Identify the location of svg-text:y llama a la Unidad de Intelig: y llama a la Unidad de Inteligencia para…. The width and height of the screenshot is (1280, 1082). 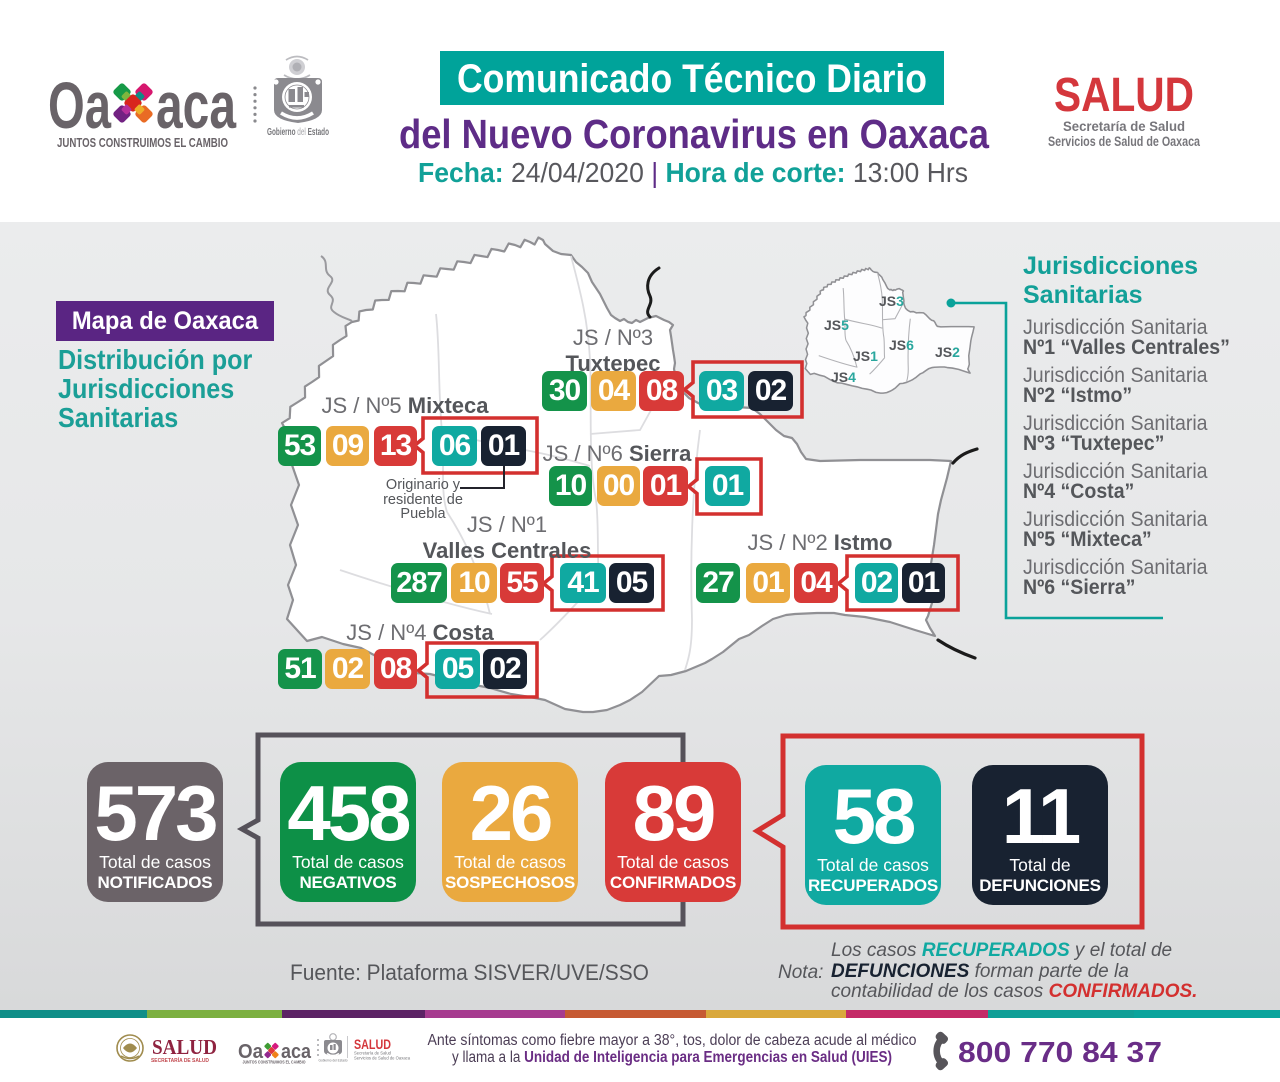
(672, 1057).